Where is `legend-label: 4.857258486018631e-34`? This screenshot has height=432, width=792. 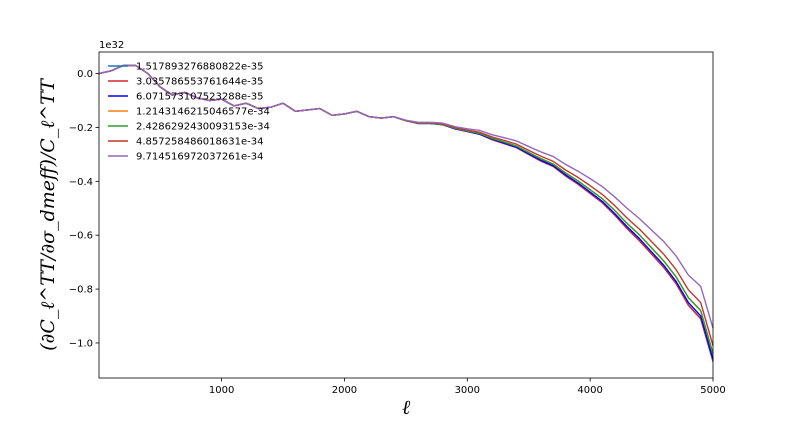 legend-label: 4.857258486018631e-34 is located at coordinates (199, 142).